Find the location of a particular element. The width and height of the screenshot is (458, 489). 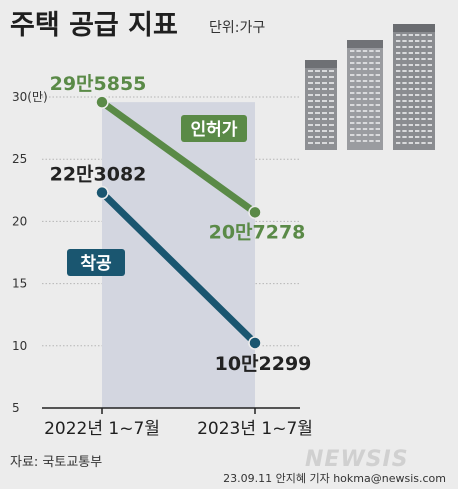

x-axis: 2022년 1~7월 2023년 1~7월 is located at coordinates (177, 423).